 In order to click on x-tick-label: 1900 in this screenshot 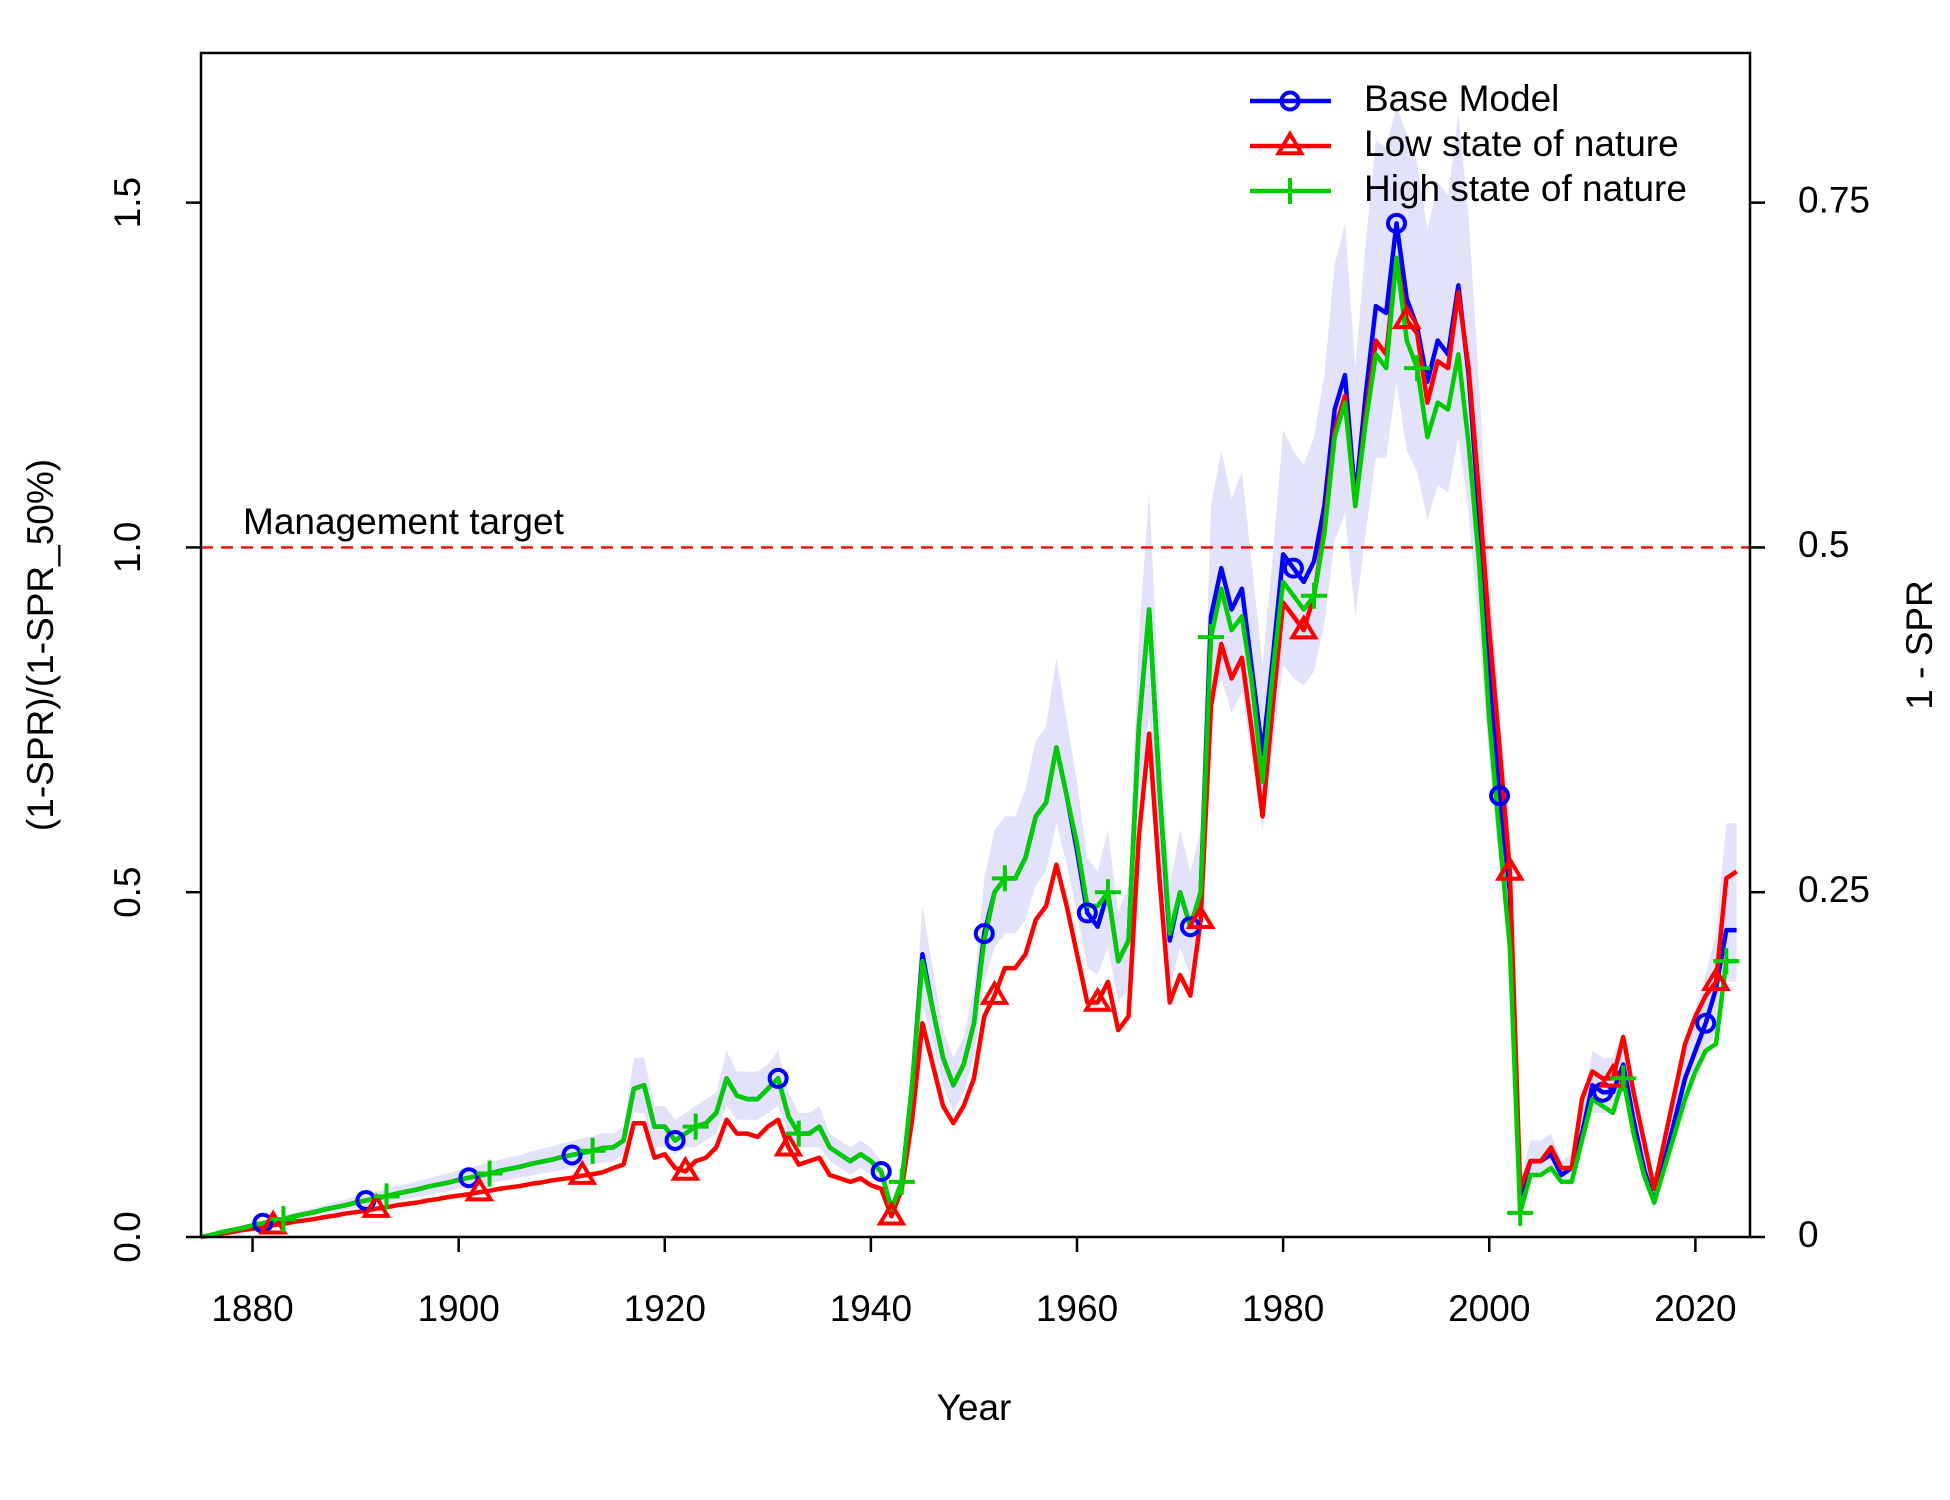, I will do `click(458, 1308)`.